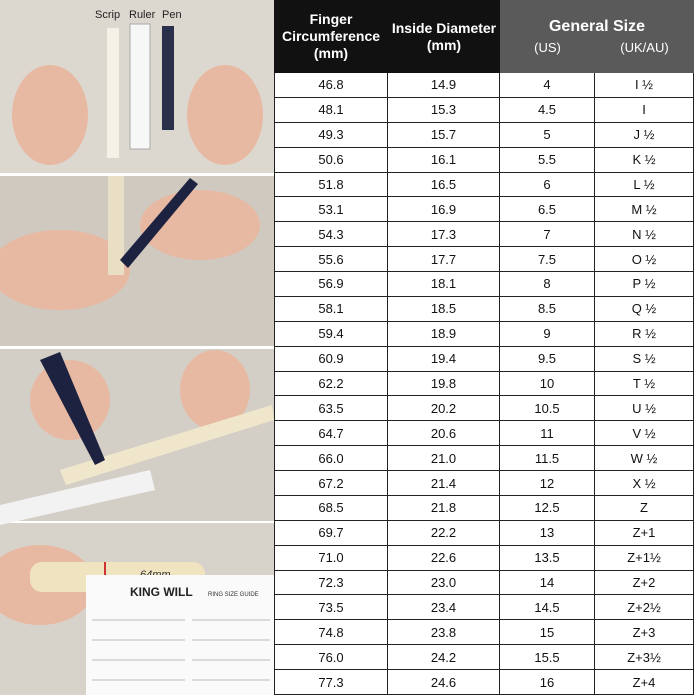 The width and height of the screenshot is (694, 695). What do you see at coordinates (547, 334) in the screenshot?
I see `table-cell: 9` at bounding box center [547, 334].